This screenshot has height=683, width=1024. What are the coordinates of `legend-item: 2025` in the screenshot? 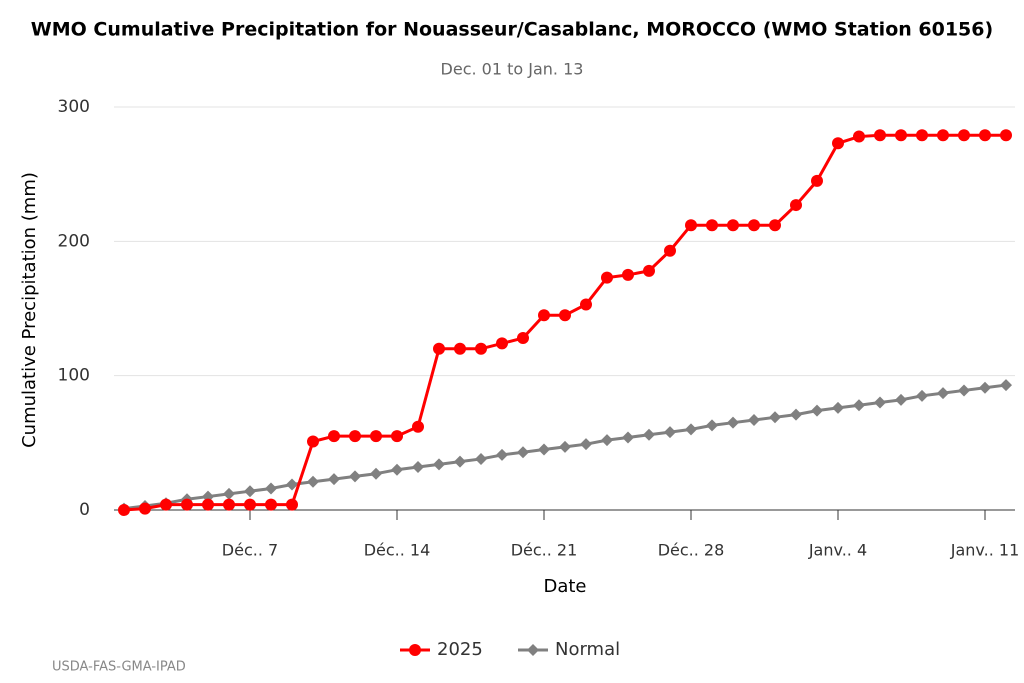 It's located at (441, 649).